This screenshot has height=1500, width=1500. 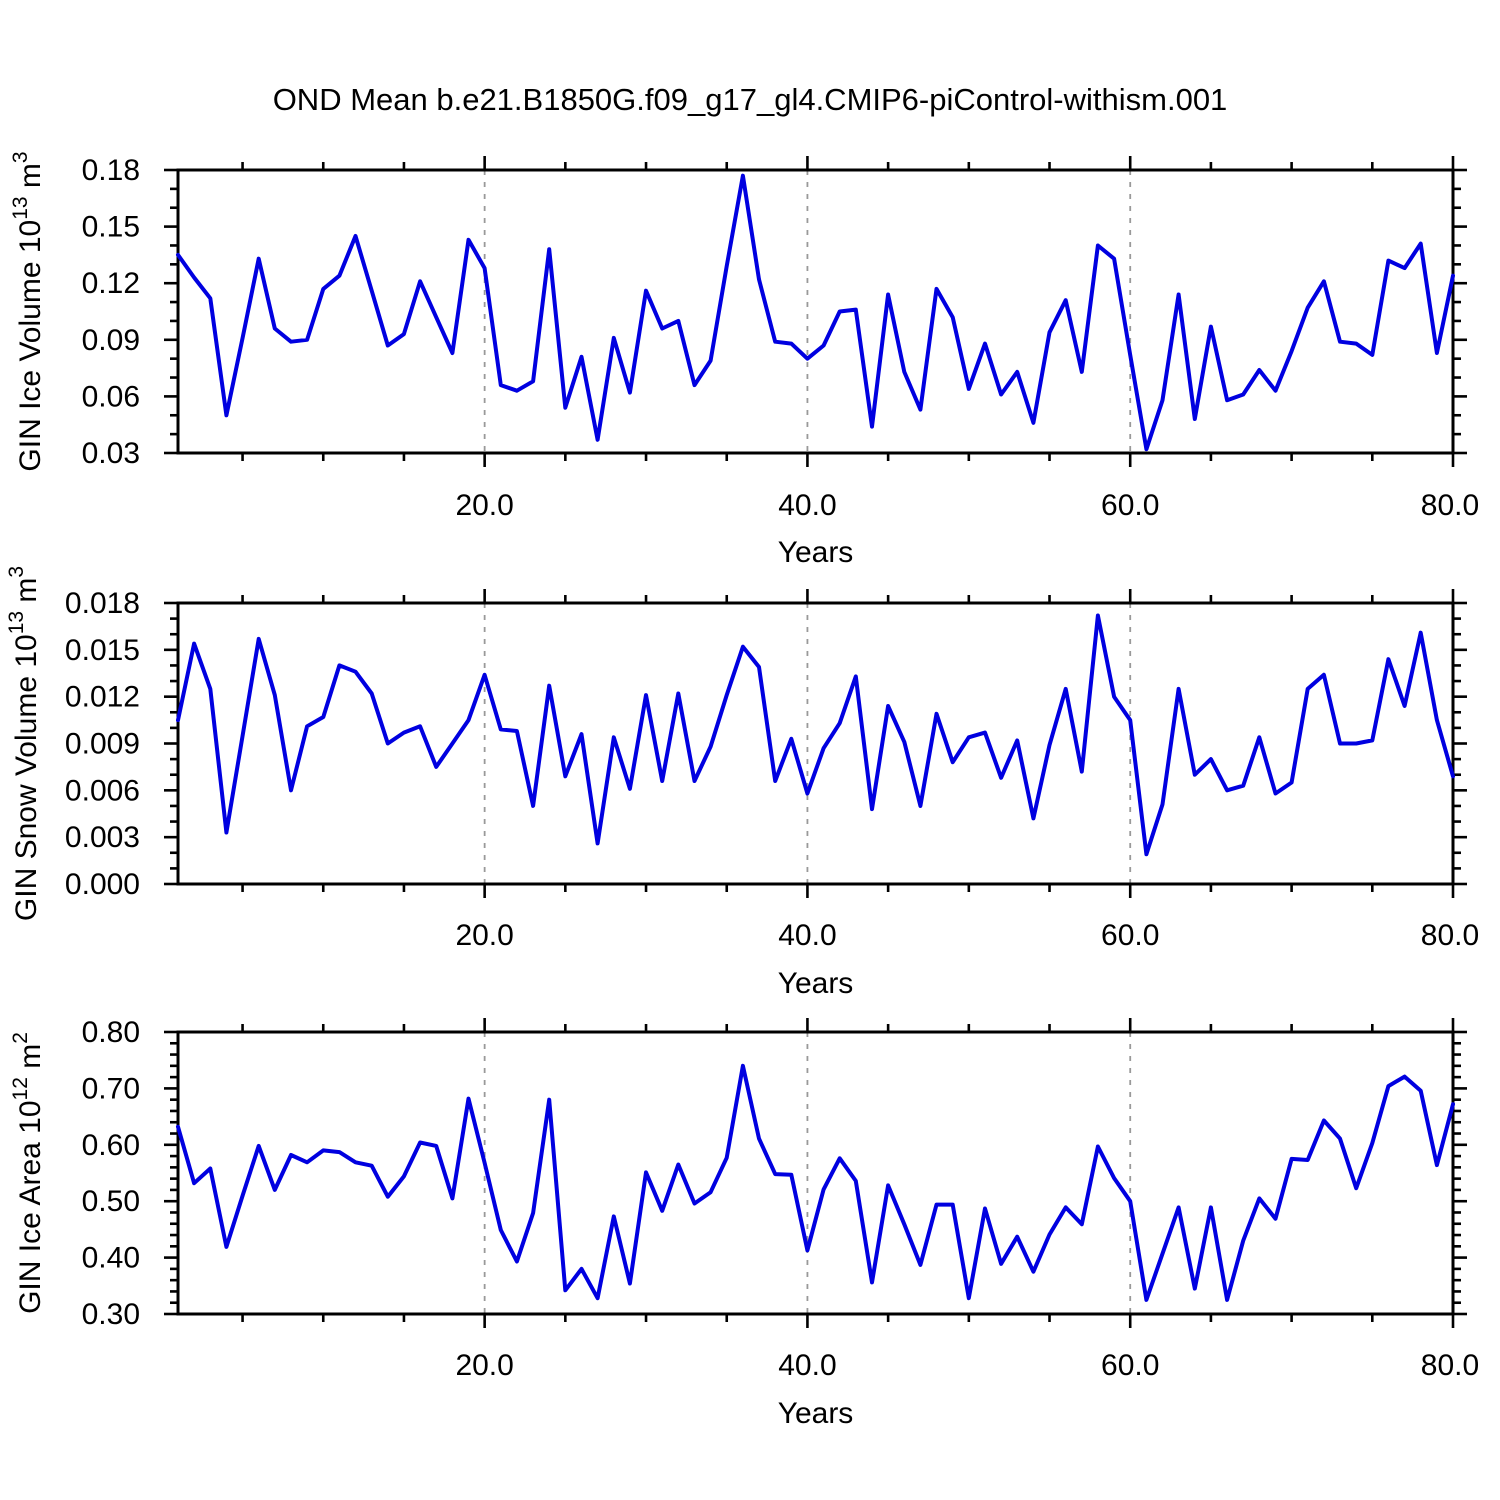 What do you see at coordinates (111, 227) in the screenshot?
I see `svg-text: 0.15` at bounding box center [111, 227].